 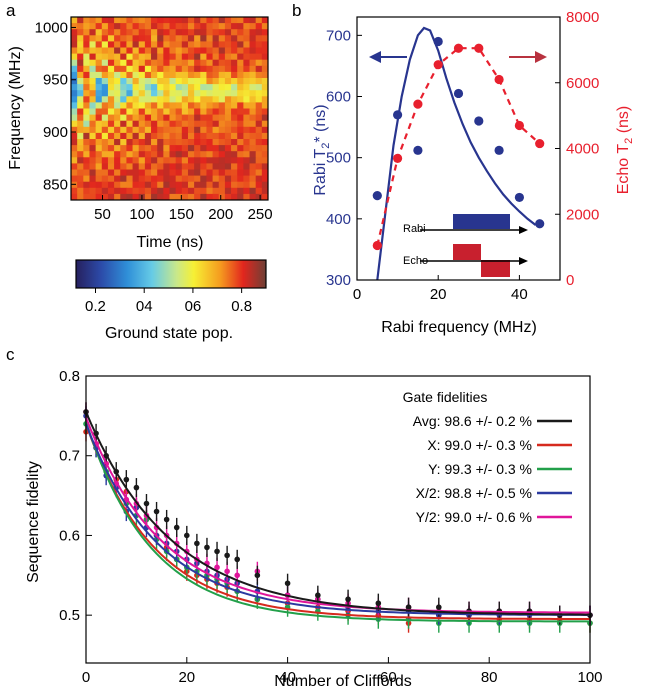 What do you see at coordinates (338, 35) in the screenshot?
I see `rabi-ytick-label: 700` at bounding box center [338, 35].